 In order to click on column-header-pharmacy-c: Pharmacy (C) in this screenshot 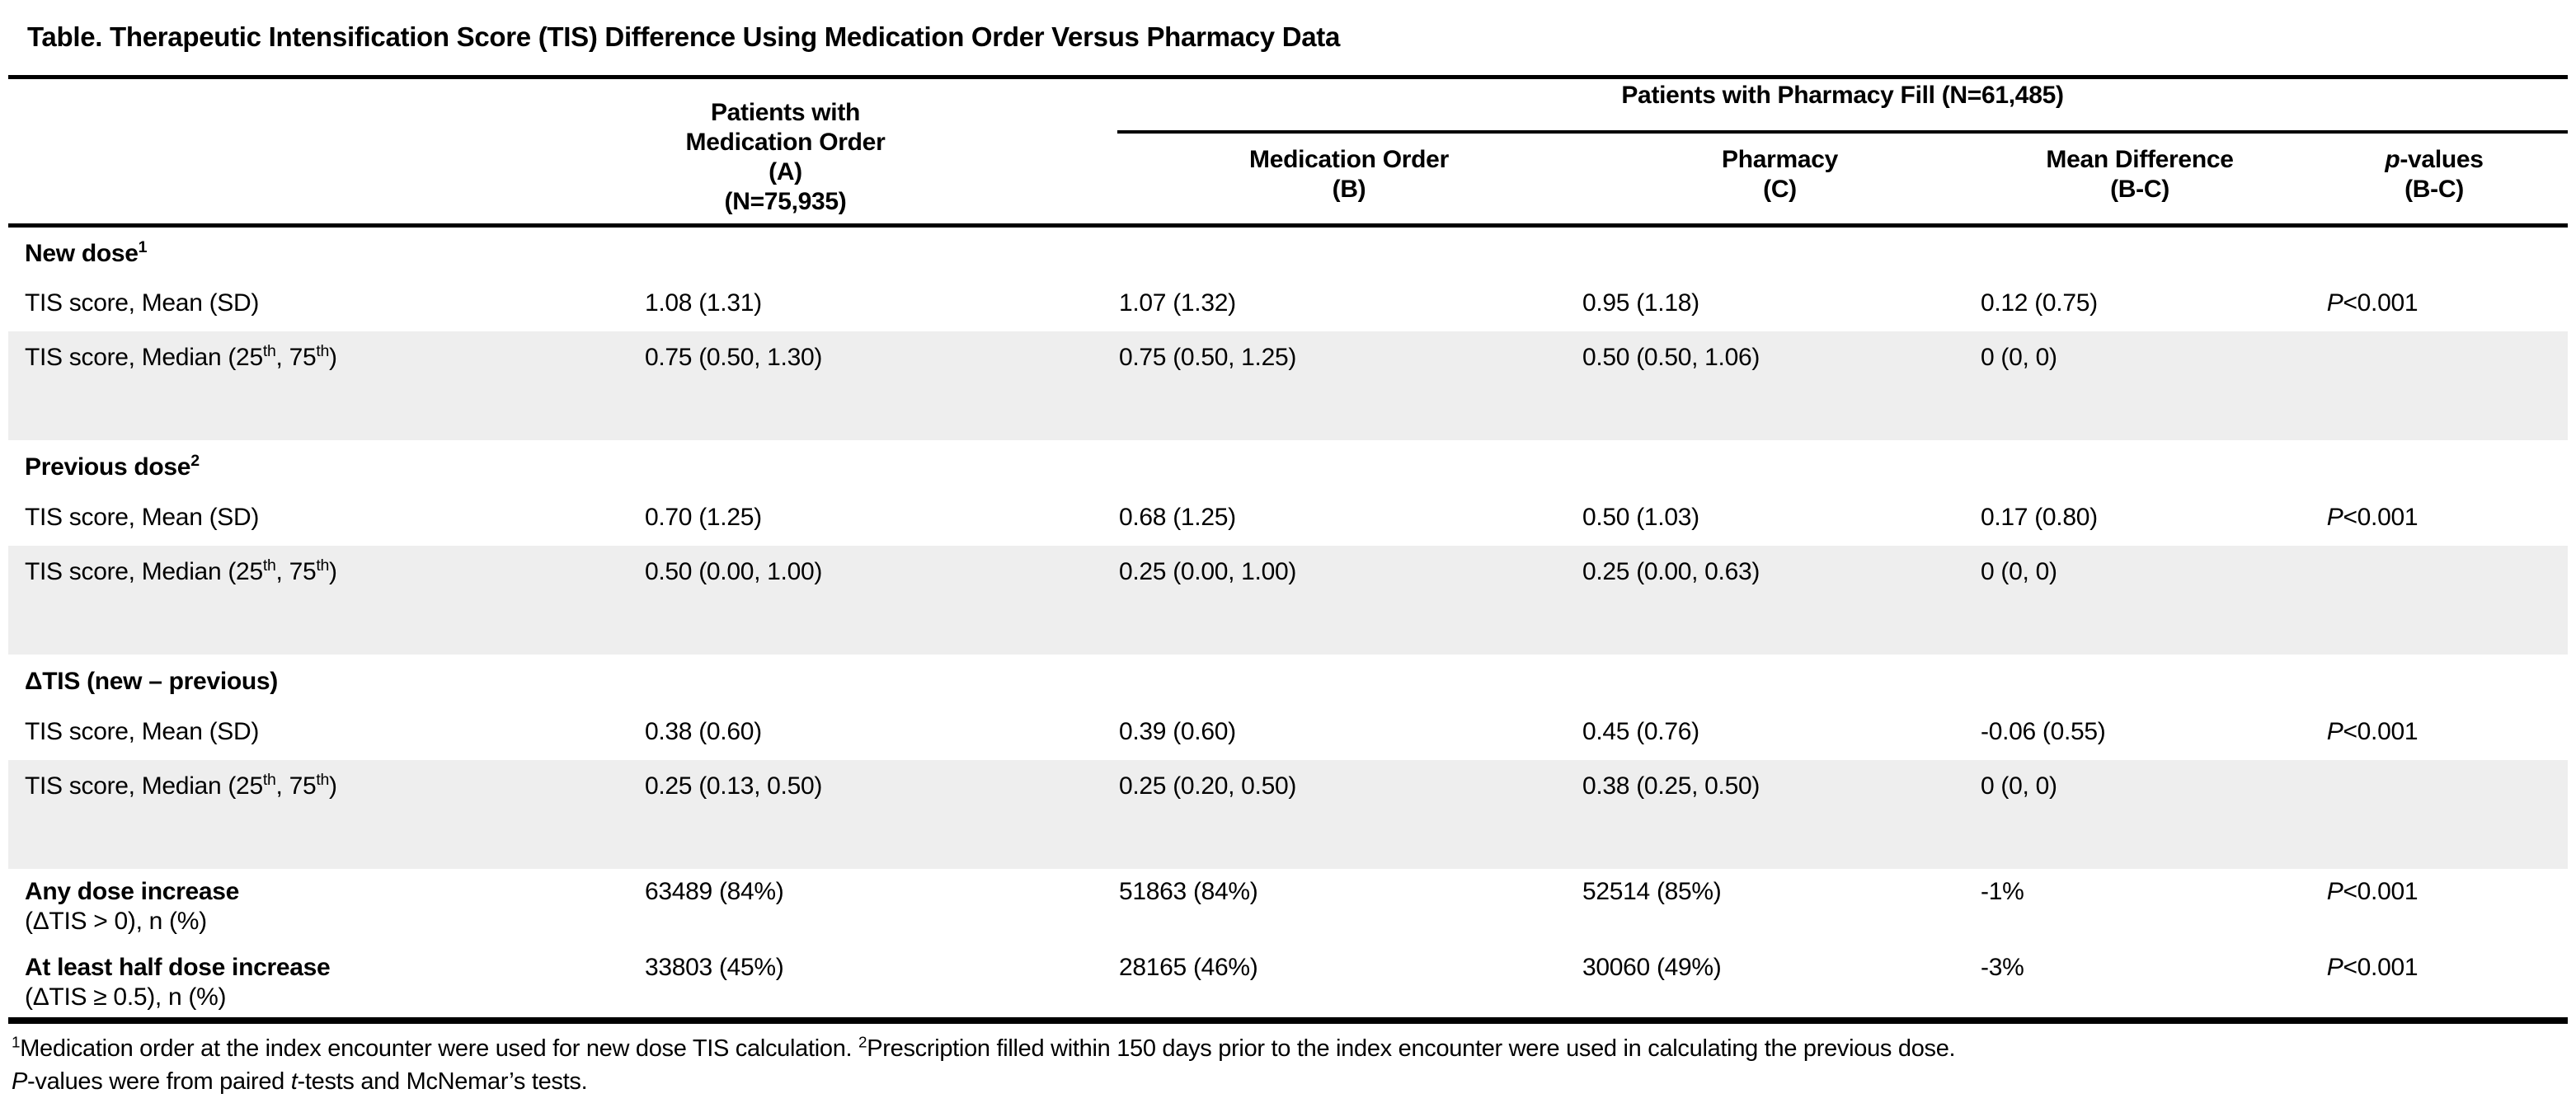, I will do `click(1780, 179)`.